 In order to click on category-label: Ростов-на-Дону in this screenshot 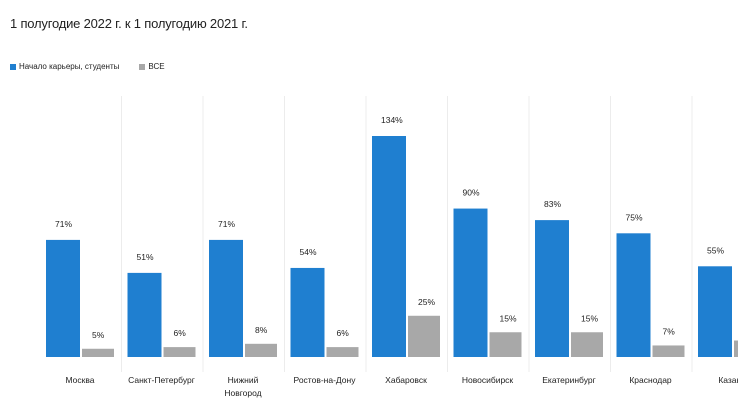, I will do `click(325, 380)`.